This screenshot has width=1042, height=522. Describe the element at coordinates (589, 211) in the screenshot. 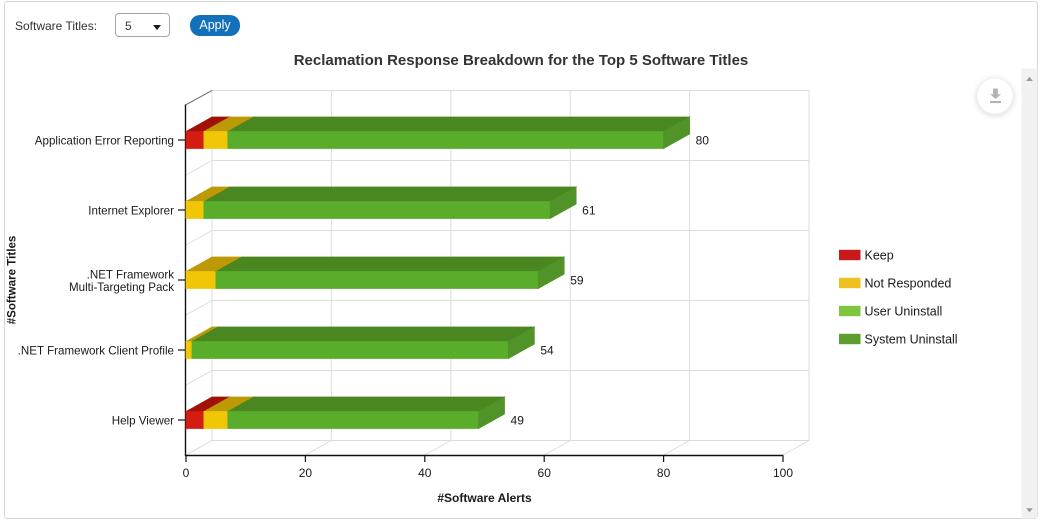

I see `svg-text: 61` at that location.